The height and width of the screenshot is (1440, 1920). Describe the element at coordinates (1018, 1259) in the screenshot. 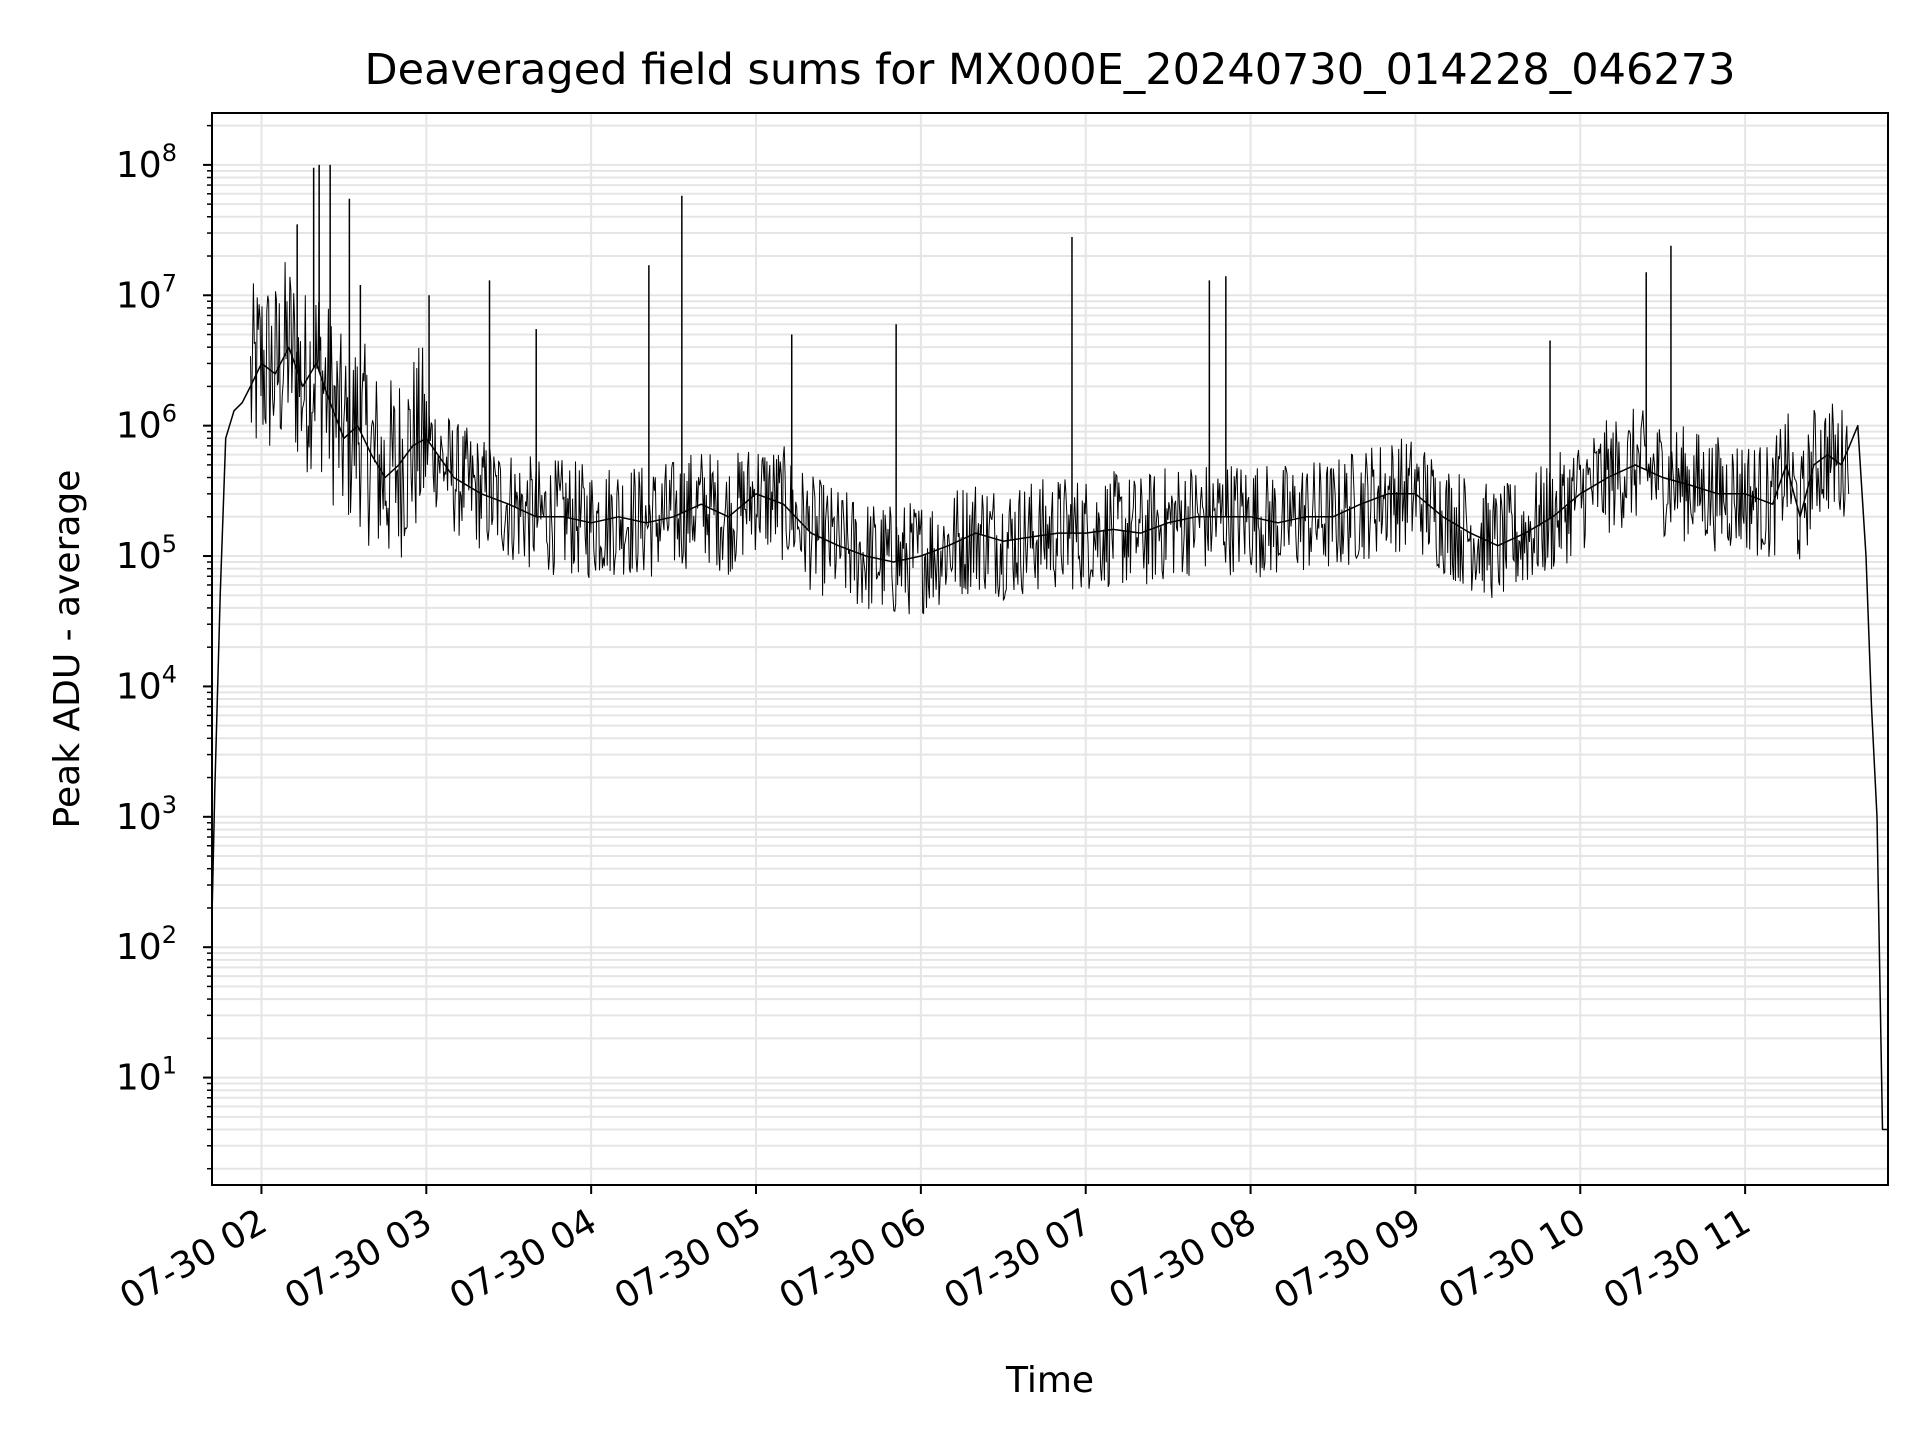

I see `x-tick-label: 07-30 07` at that location.